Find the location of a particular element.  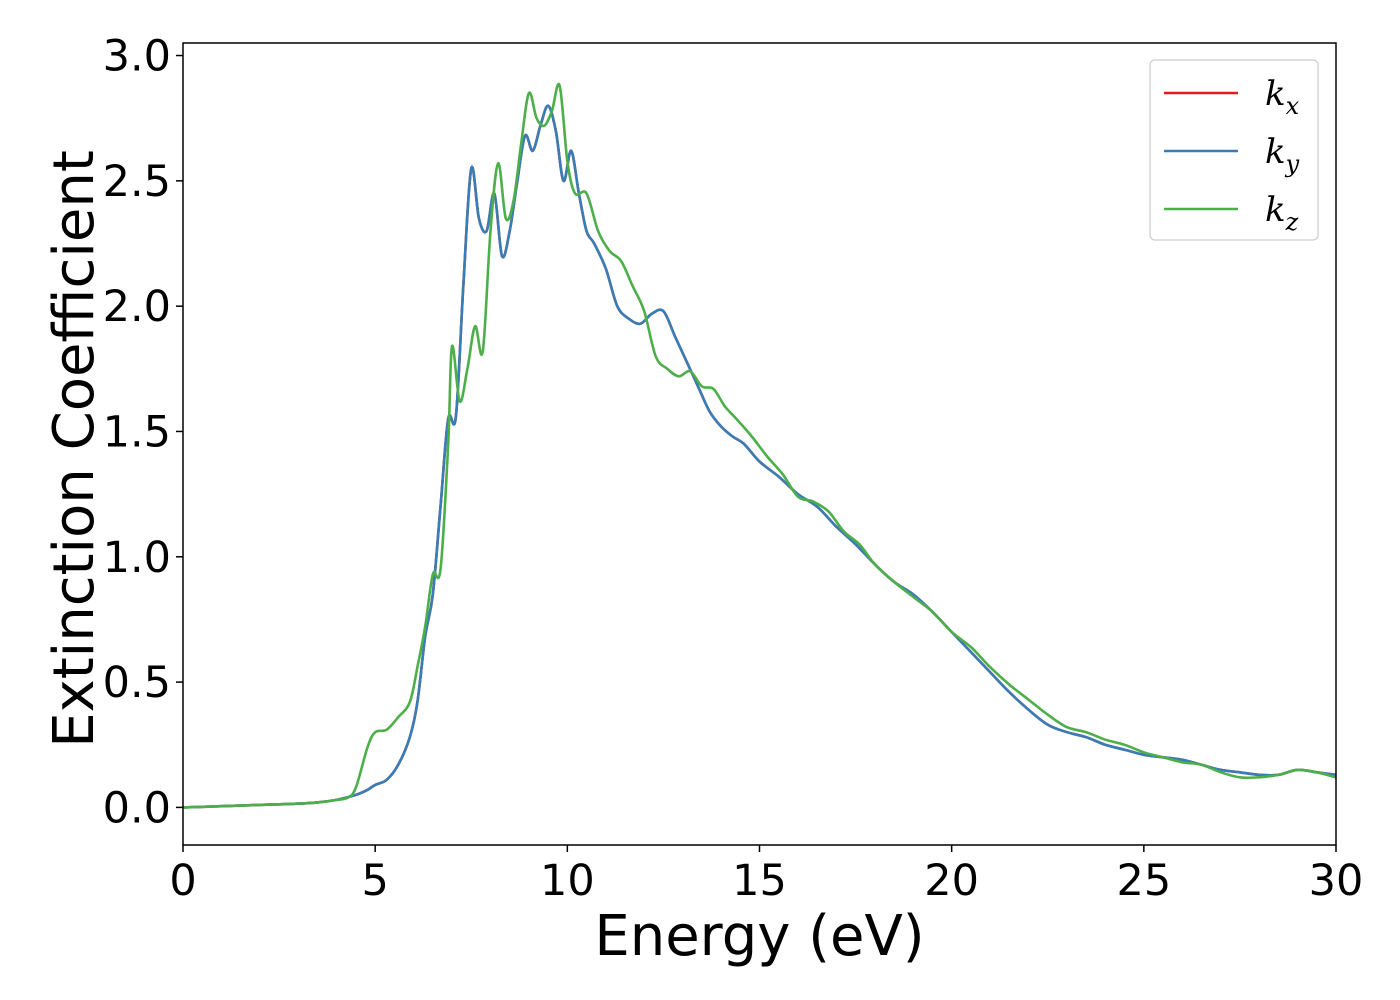

y-tick-label: 0.5 is located at coordinates (137, 683).